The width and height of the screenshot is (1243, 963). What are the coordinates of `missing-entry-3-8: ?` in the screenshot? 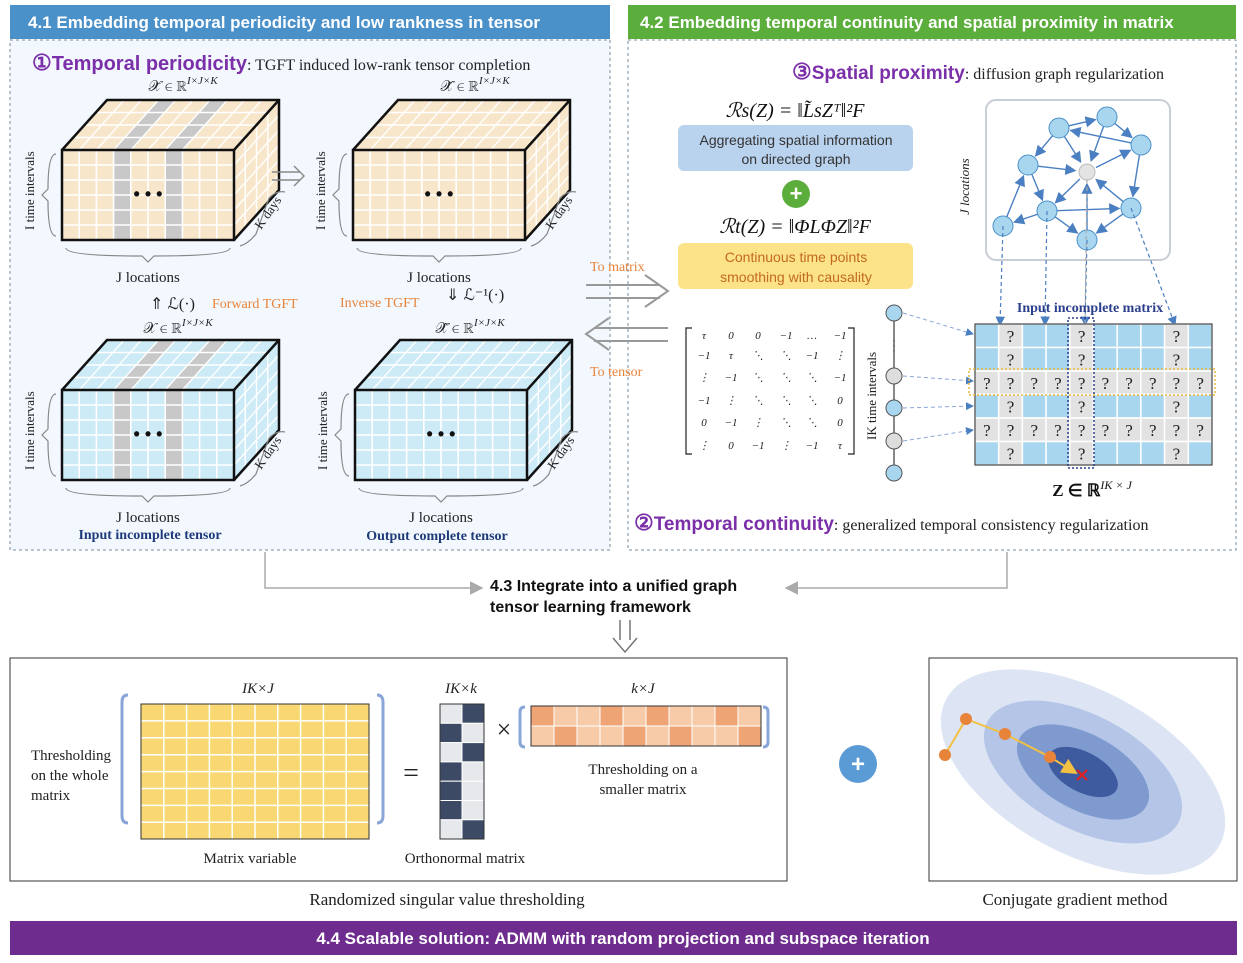 It's located at (1177, 406).